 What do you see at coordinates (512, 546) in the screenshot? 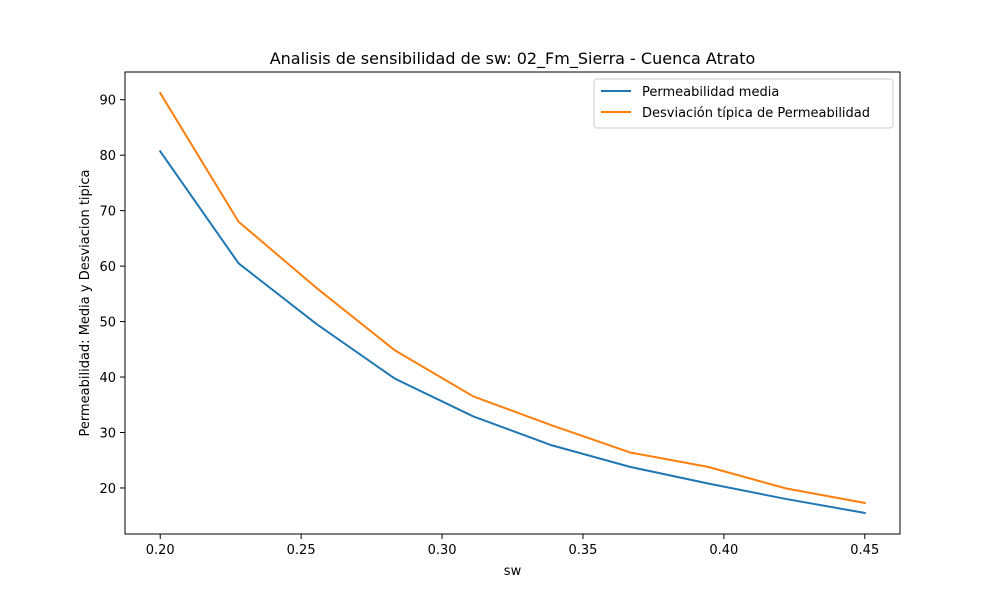
I see `x-axis: 0.20 0.25 0.30 0.35 0.40 0.45` at bounding box center [512, 546].